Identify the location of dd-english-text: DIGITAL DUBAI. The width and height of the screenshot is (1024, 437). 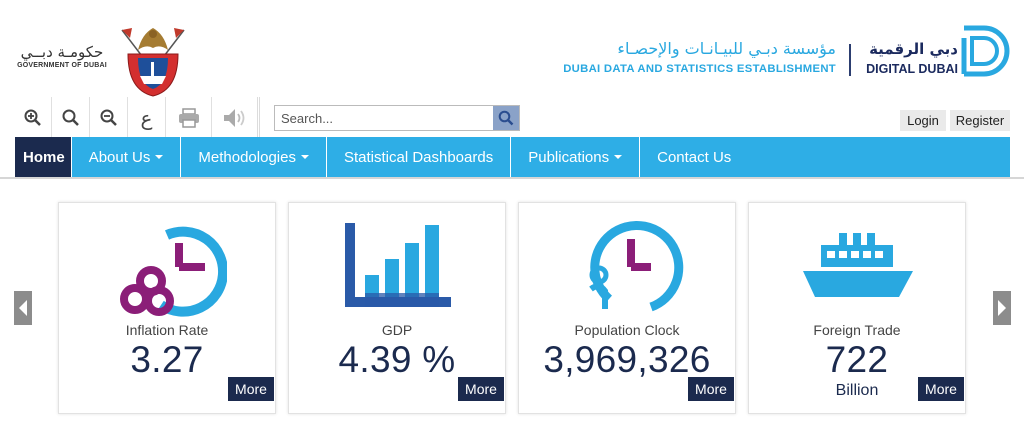
(912, 69).